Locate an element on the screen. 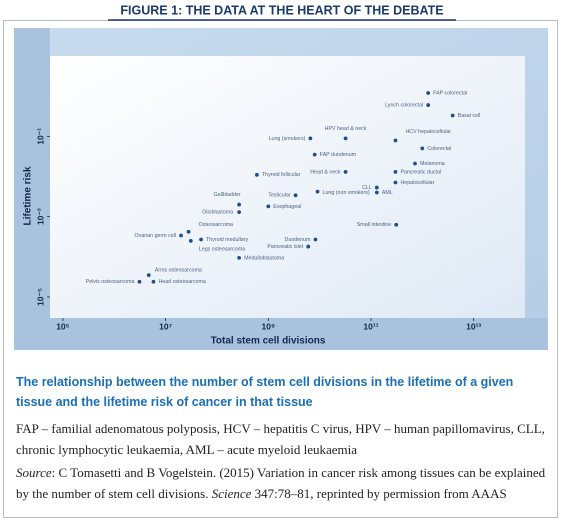 This screenshot has height=523, width=564. y-tick-label: 10⁻³ is located at coordinates (40, 216).